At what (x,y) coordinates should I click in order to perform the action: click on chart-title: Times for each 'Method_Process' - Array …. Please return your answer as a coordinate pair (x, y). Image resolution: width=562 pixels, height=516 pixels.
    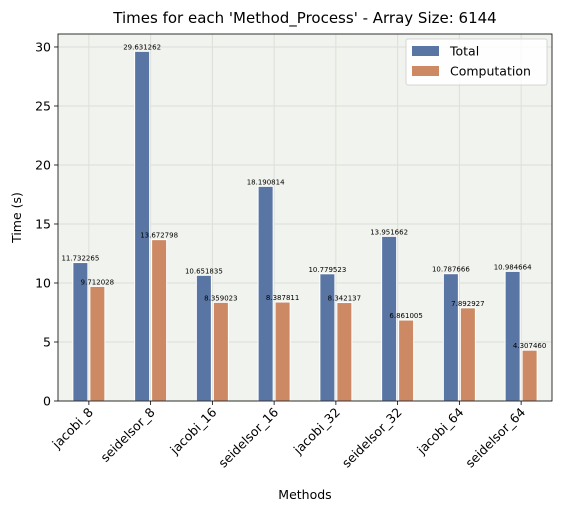
    Looking at the image, I should click on (304, 18).